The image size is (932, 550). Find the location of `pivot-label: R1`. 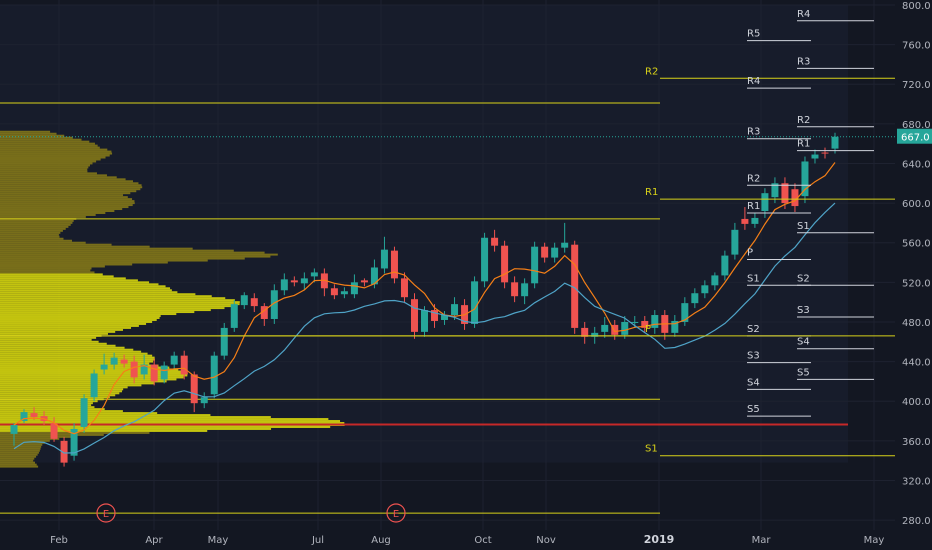

pivot-label: R1 is located at coordinates (753, 206).